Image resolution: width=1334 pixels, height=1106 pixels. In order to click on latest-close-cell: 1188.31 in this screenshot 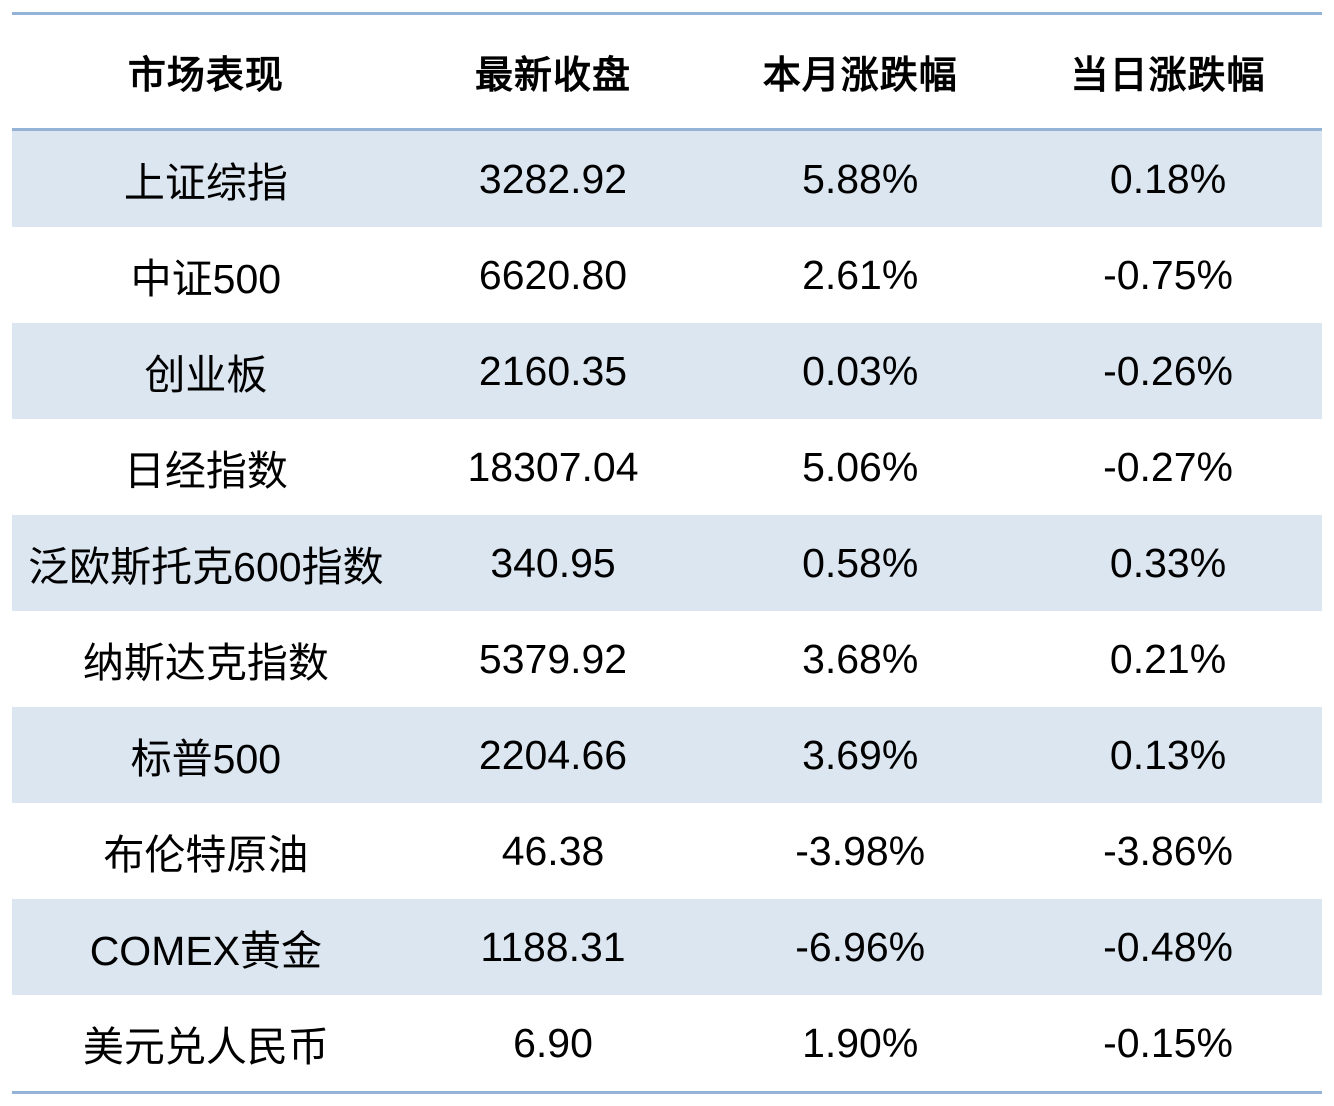, I will do `click(553, 946)`.